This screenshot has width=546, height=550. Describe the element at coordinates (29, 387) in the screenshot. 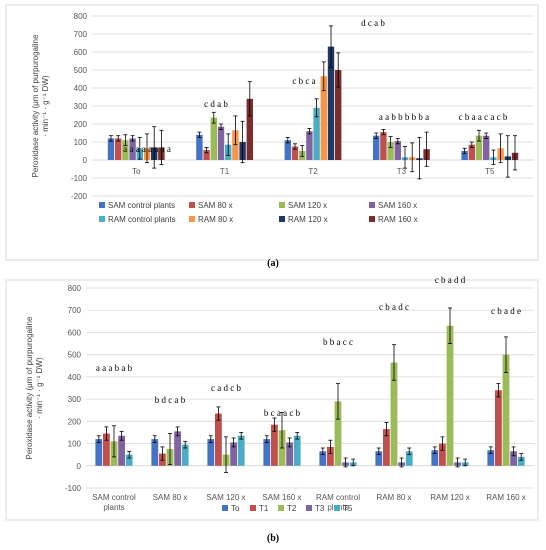

I see `y-axis-title: Peroxidase activity (μm of purpurogaline` at that location.